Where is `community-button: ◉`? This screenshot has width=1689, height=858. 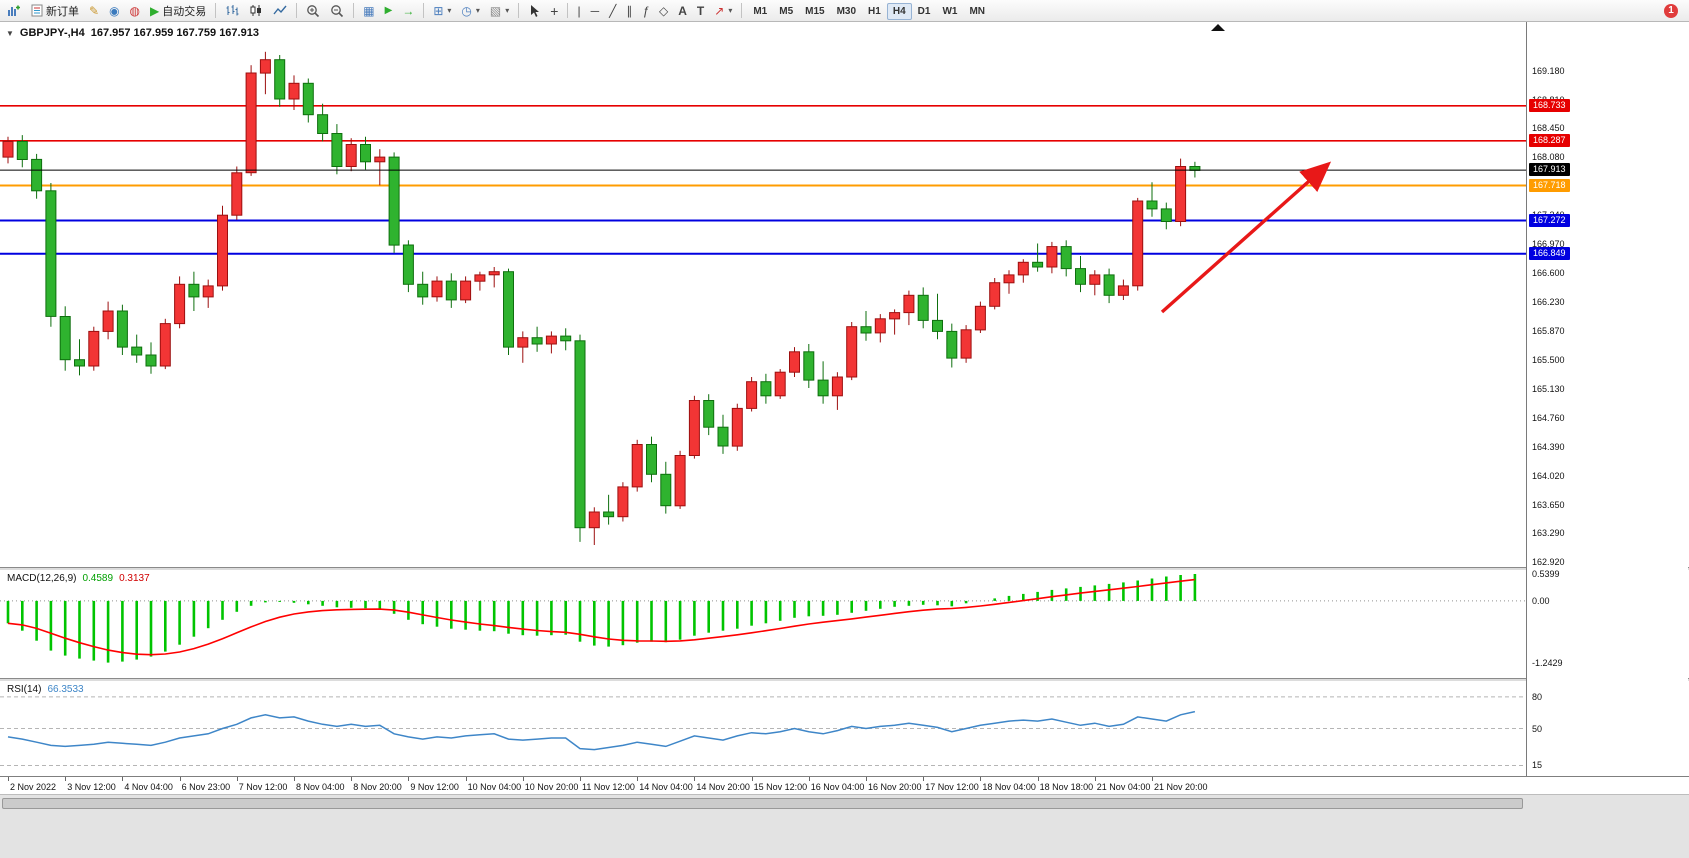 community-button: ◉ is located at coordinates (114, 11).